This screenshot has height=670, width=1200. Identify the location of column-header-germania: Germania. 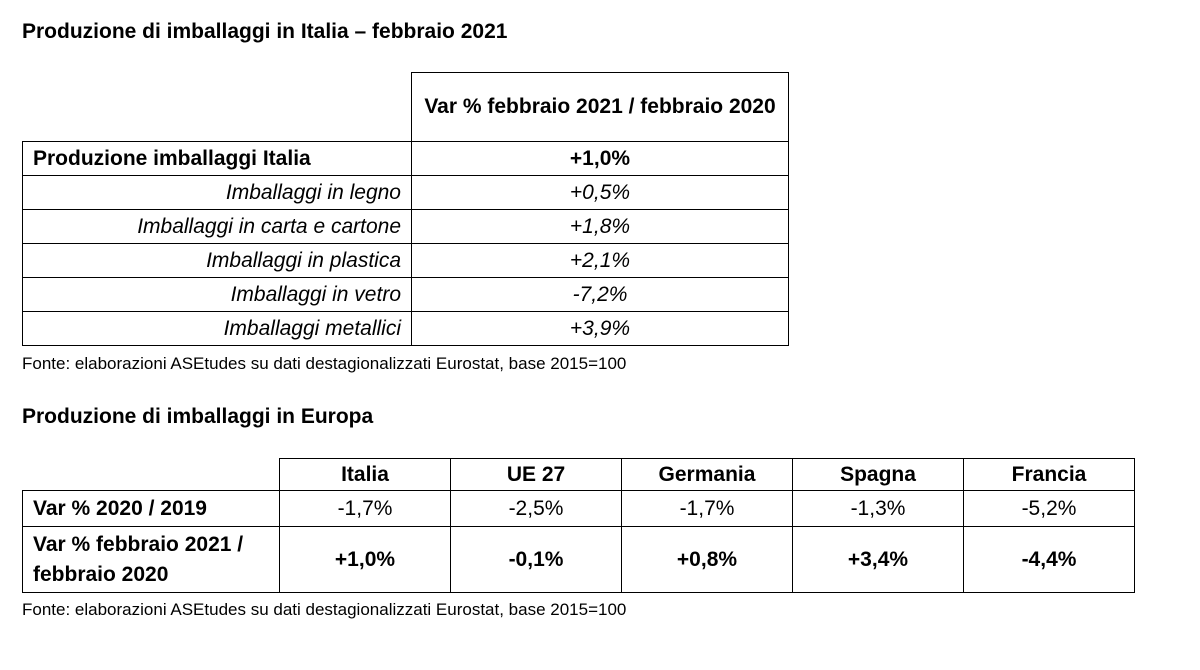
(707, 474).